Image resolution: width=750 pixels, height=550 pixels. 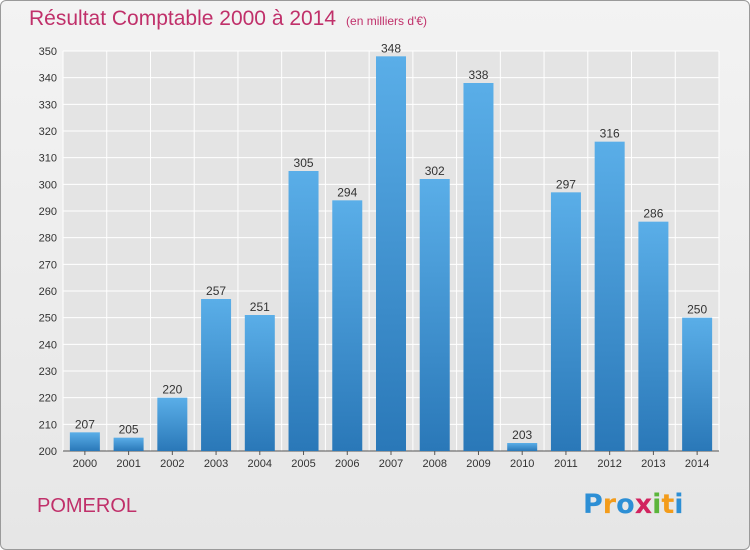 I want to click on x-tick-label-2000: 2000, so click(x=85, y=464).